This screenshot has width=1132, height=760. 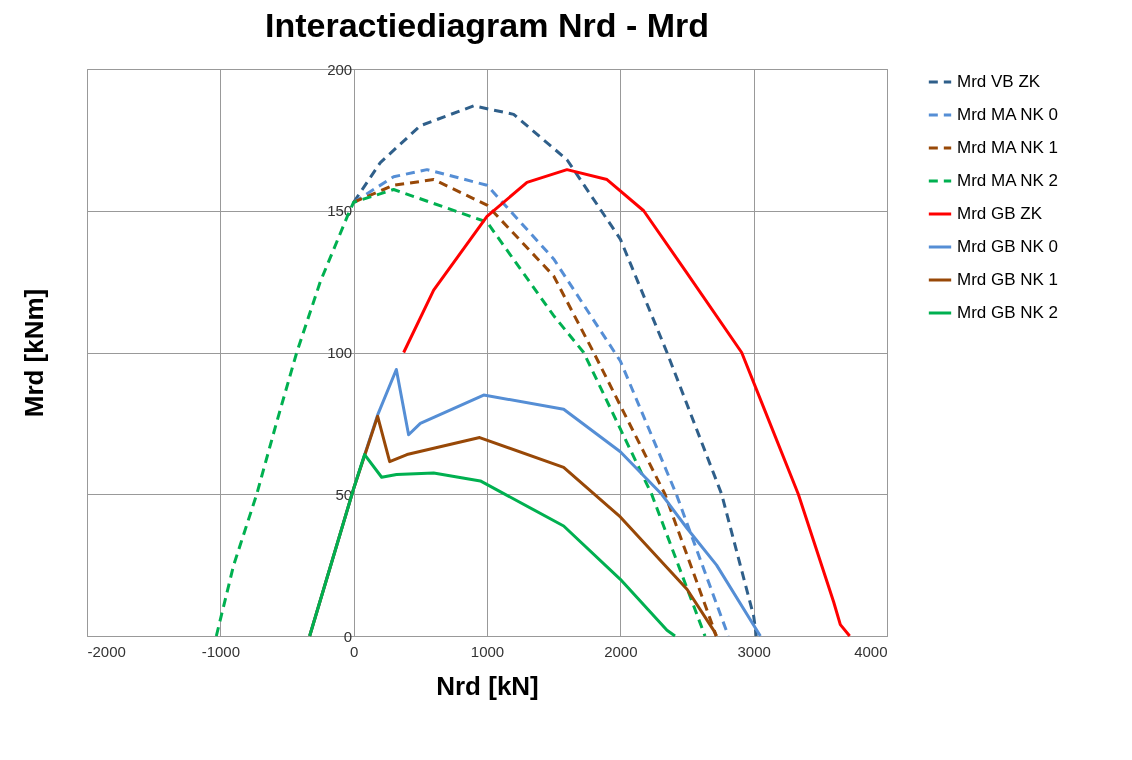 I want to click on x-tick-label: 1000, so click(x=487, y=651).